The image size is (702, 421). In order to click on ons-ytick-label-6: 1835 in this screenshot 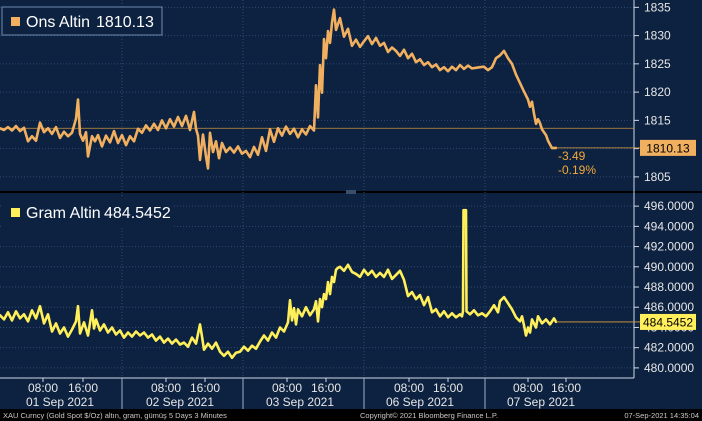, I will do `click(657, 7)`.